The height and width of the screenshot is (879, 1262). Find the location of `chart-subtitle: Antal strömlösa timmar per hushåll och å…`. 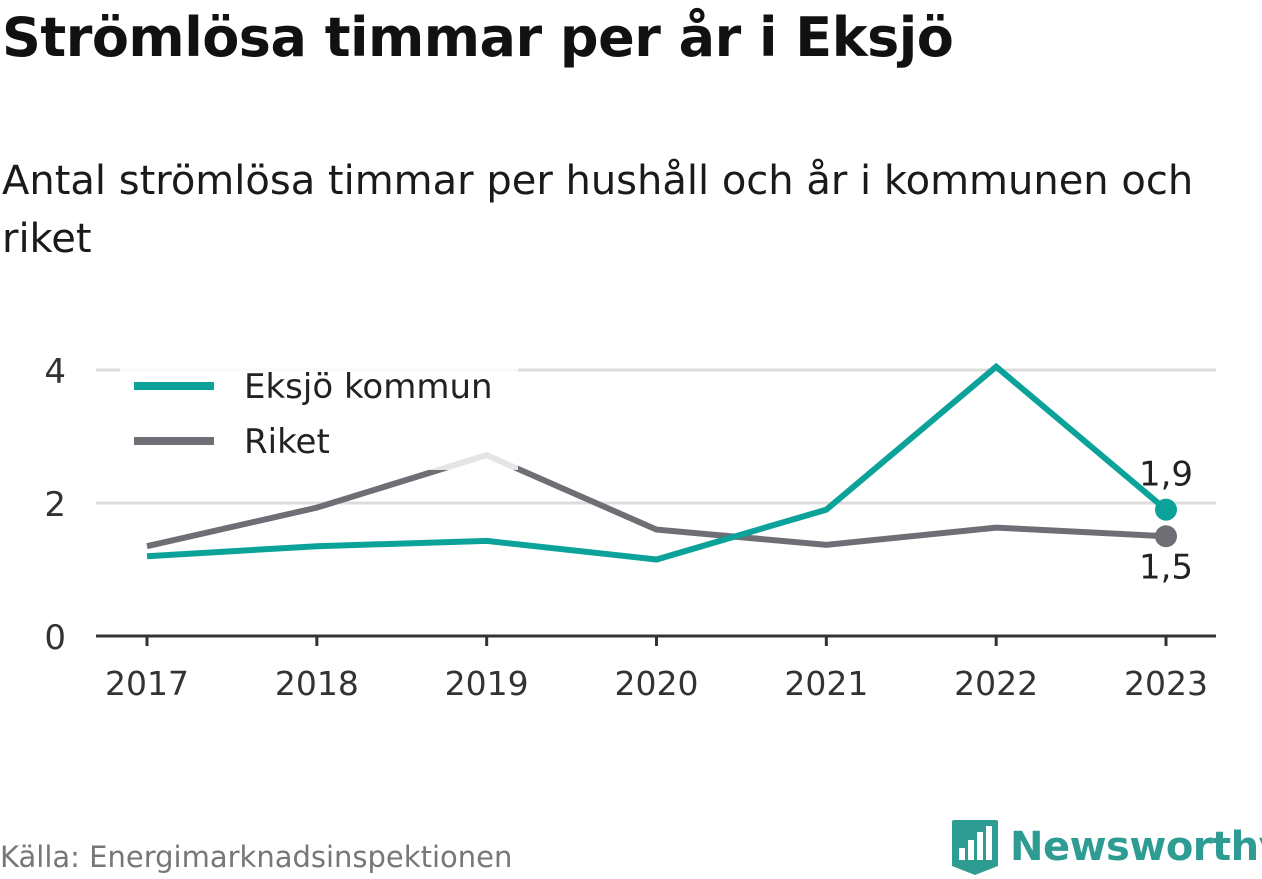

chart-subtitle: Antal strömlösa timmar per hushåll och å… is located at coordinates (598, 210).